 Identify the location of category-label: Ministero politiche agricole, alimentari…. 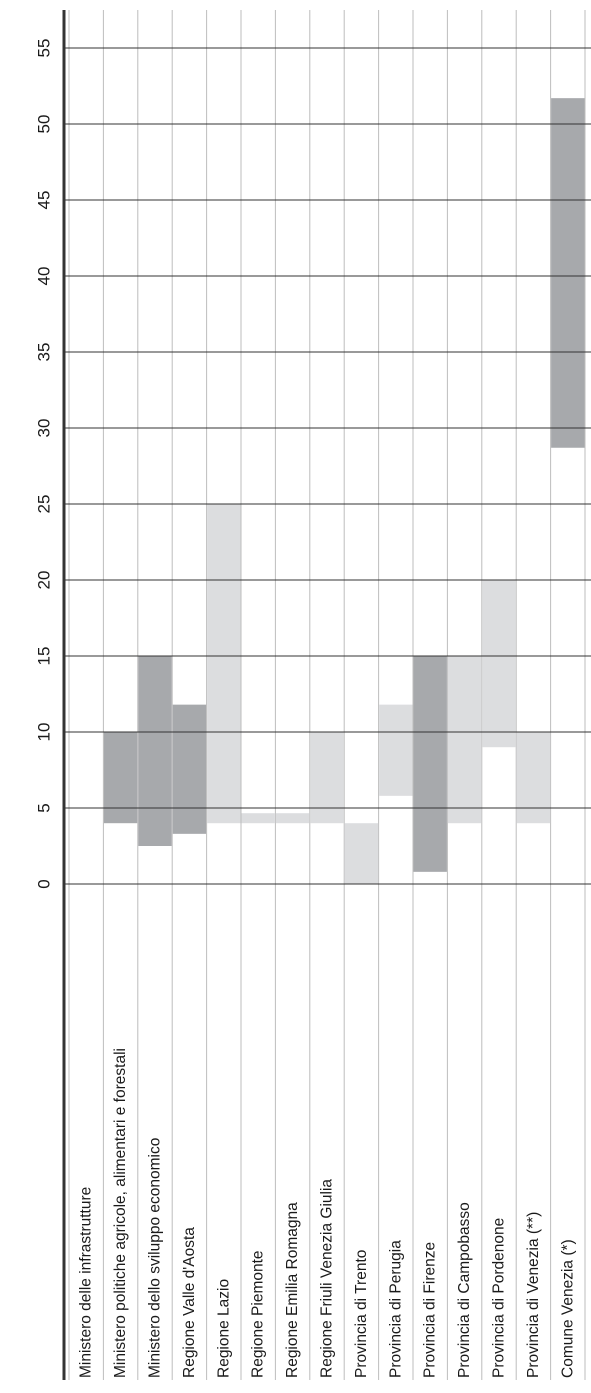
(120, 1213).